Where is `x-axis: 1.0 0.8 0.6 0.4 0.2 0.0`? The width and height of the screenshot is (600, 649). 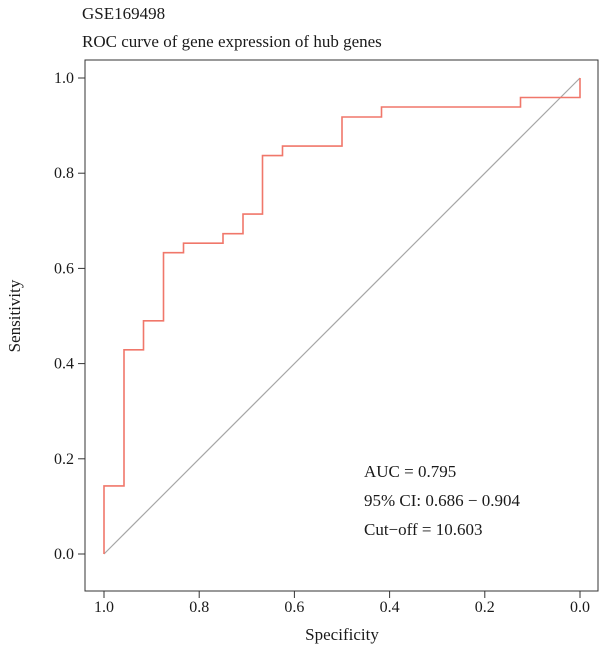
x-axis: 1.0 0.8 0.6 0.4 0.2 0.0 is located at coordinates (342, 603).